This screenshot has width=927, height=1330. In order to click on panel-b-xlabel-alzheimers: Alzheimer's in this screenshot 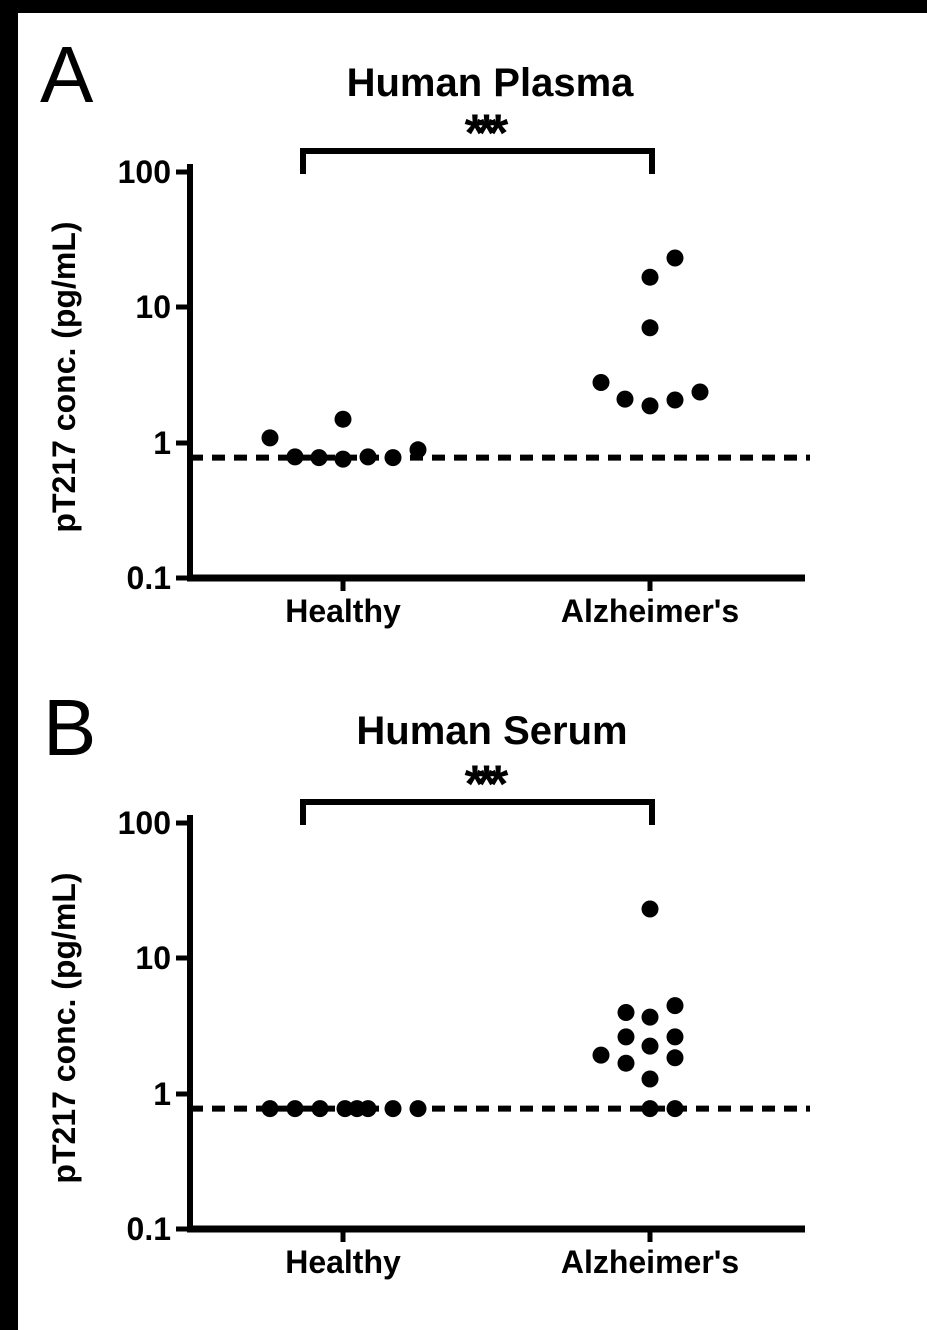, I will do `click(650, 1262)`.